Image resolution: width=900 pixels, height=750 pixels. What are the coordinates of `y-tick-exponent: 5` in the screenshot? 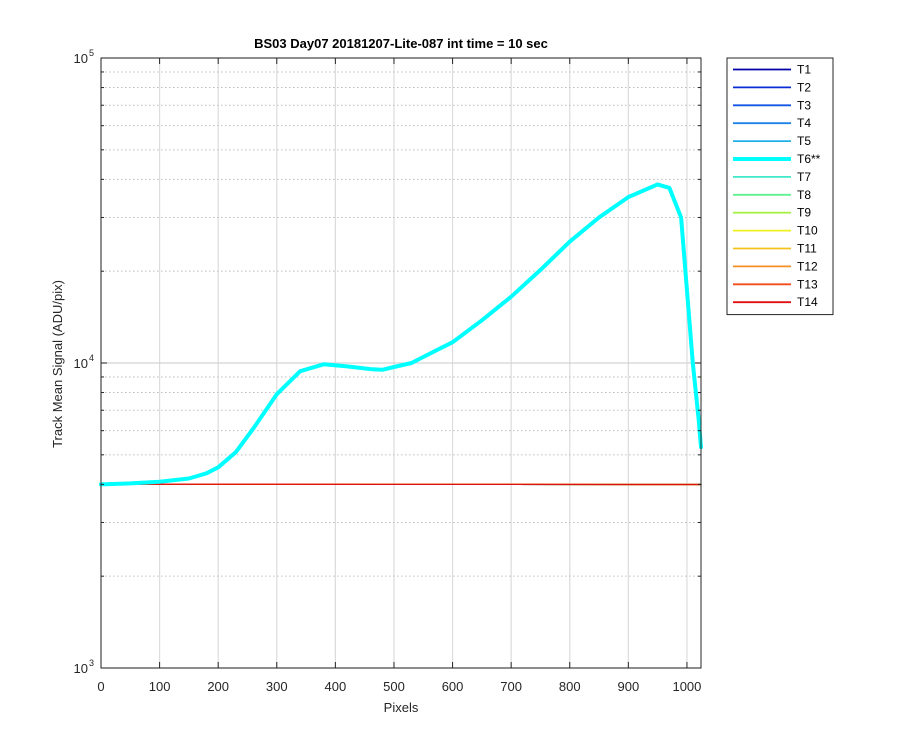 It's located at (91, 53).